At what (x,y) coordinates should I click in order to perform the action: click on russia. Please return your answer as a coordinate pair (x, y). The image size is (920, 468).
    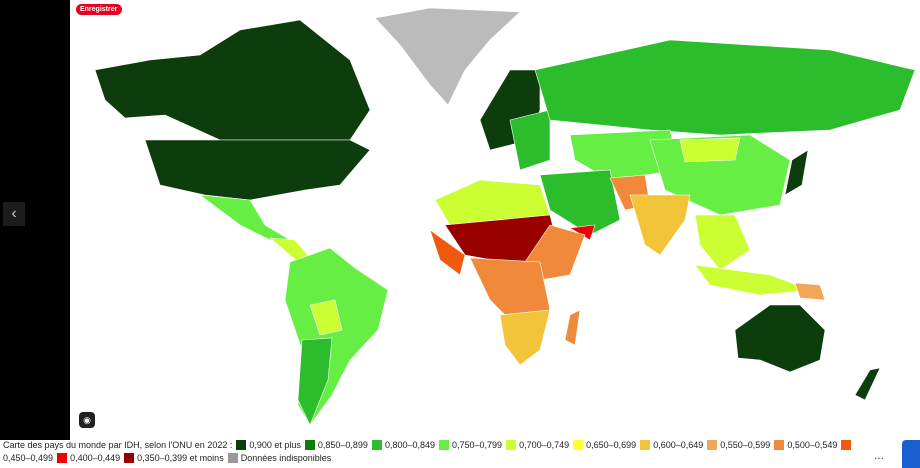
    Looking at the image, I should click on (725, 87).